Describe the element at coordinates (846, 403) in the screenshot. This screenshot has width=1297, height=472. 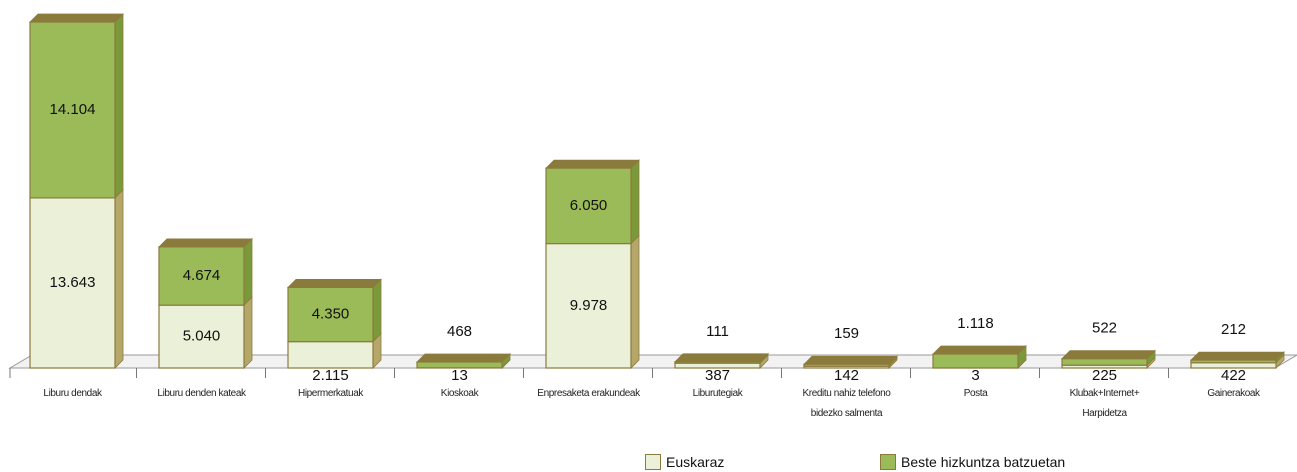
I see `x-tick-label: Kreditu nahiz telefono bidezko salmenta` at that location.